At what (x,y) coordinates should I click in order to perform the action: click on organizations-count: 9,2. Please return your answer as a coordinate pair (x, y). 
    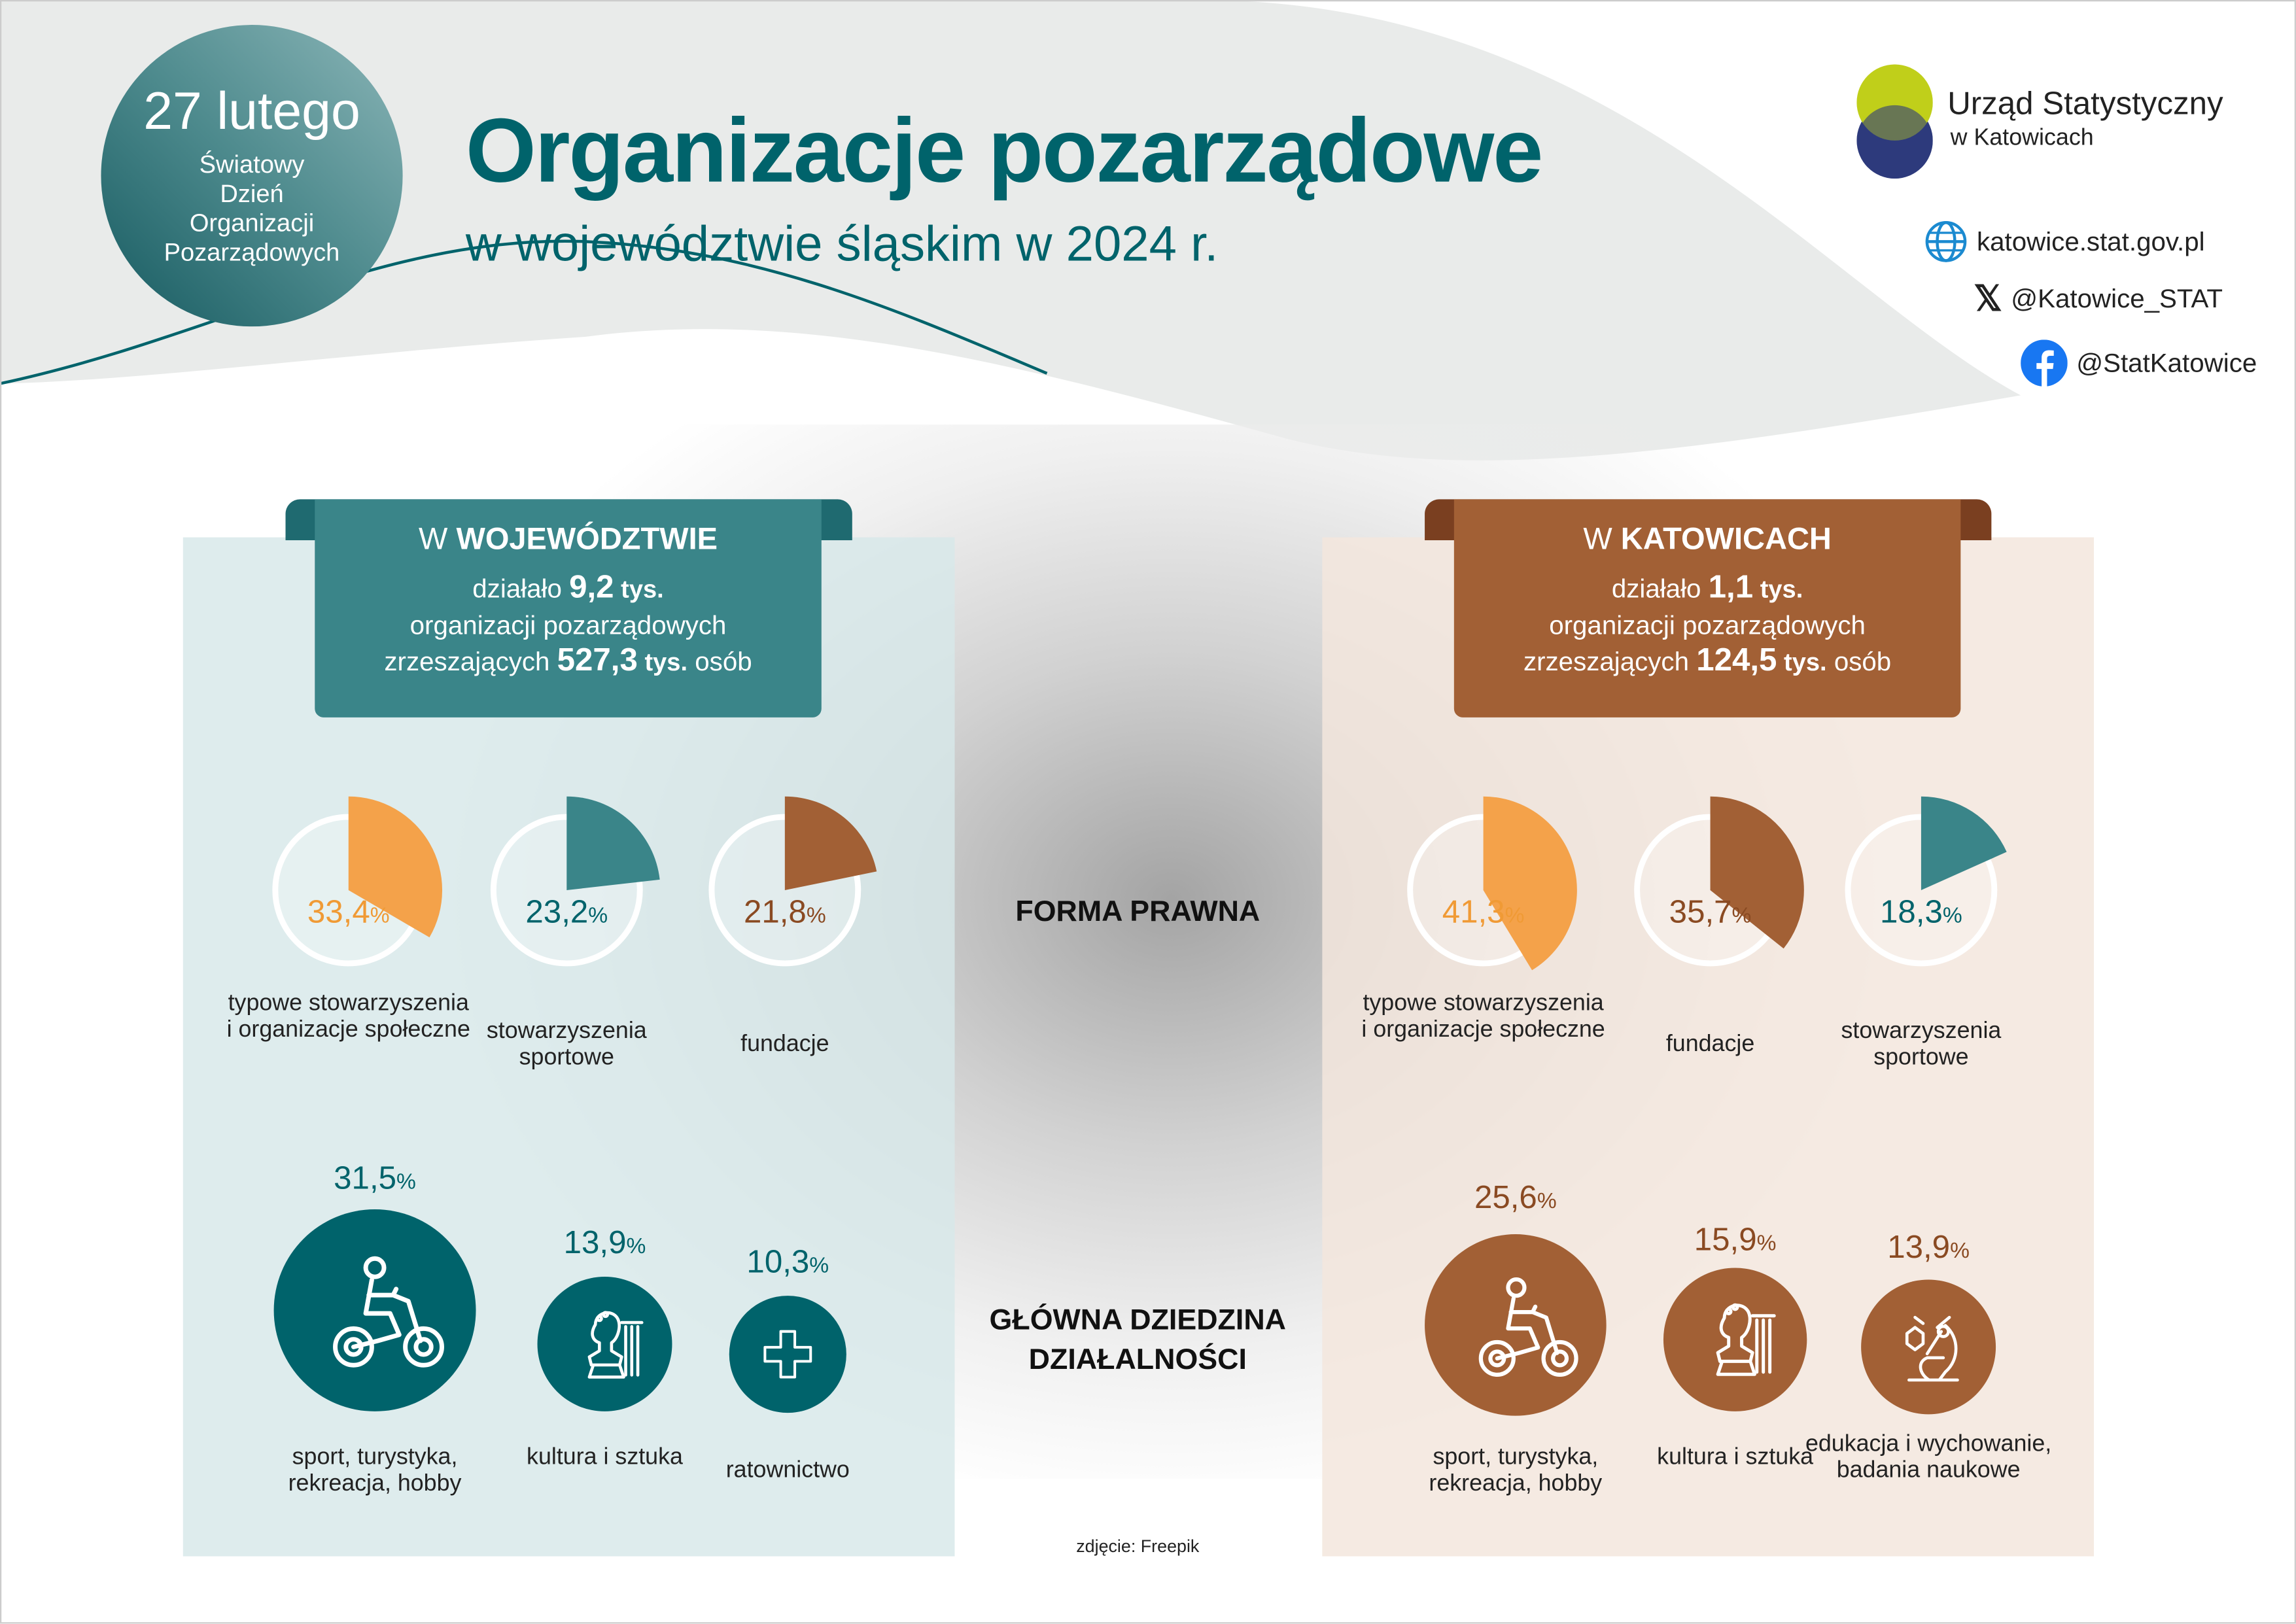
    Looking at the image, I should click on (591, 586).